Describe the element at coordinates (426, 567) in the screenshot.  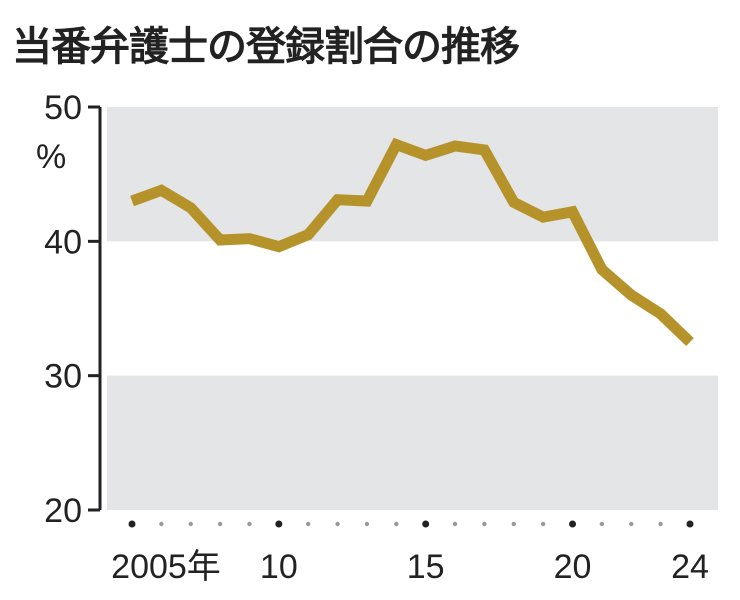
I see `x-tick-label: 15` at that location.